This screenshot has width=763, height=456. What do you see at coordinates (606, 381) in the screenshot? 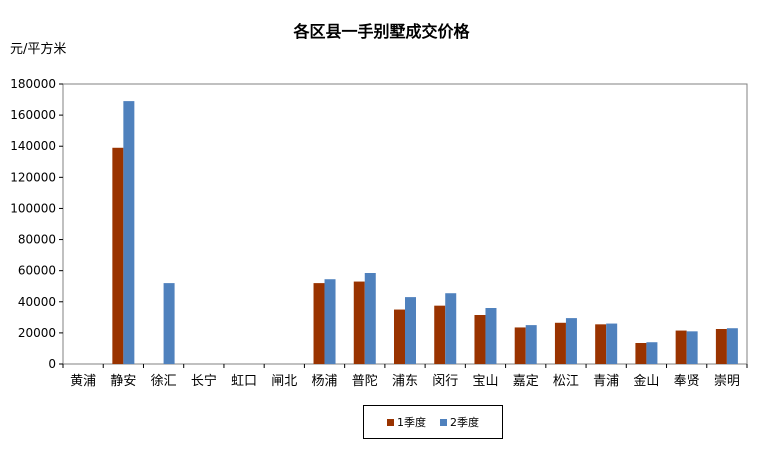
I see `x-tick-label: 青浦` at bounding box center [606, 381].